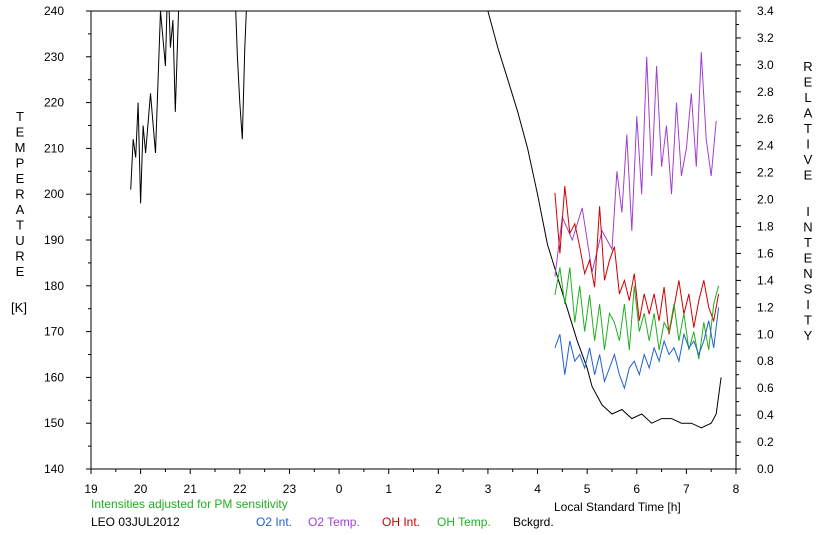  What do you see at coordinates (412, 482) in the screenshot?
I see `x-axis-ticks: 19 20 21 22 23 0 1 2 3 4 5 6 7 8` at bounding box center [412, 482].